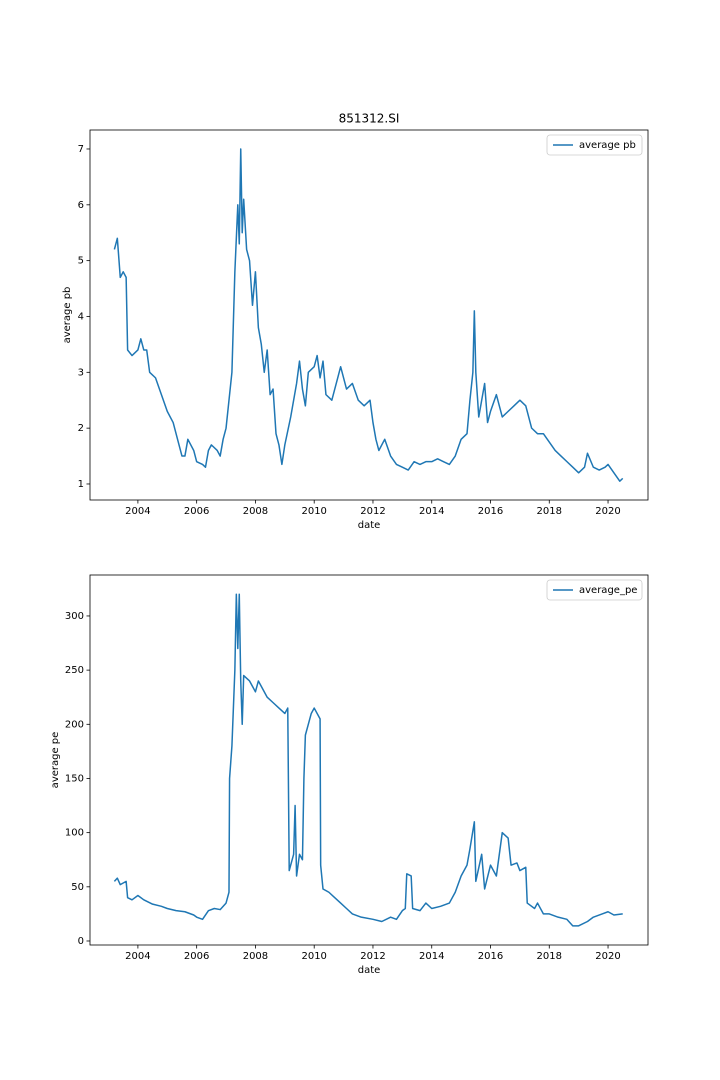  What do you see at coordinates (81, 149) in the screenshot?
I see `y-tick-label: 7` at bounding box center [81, 149].